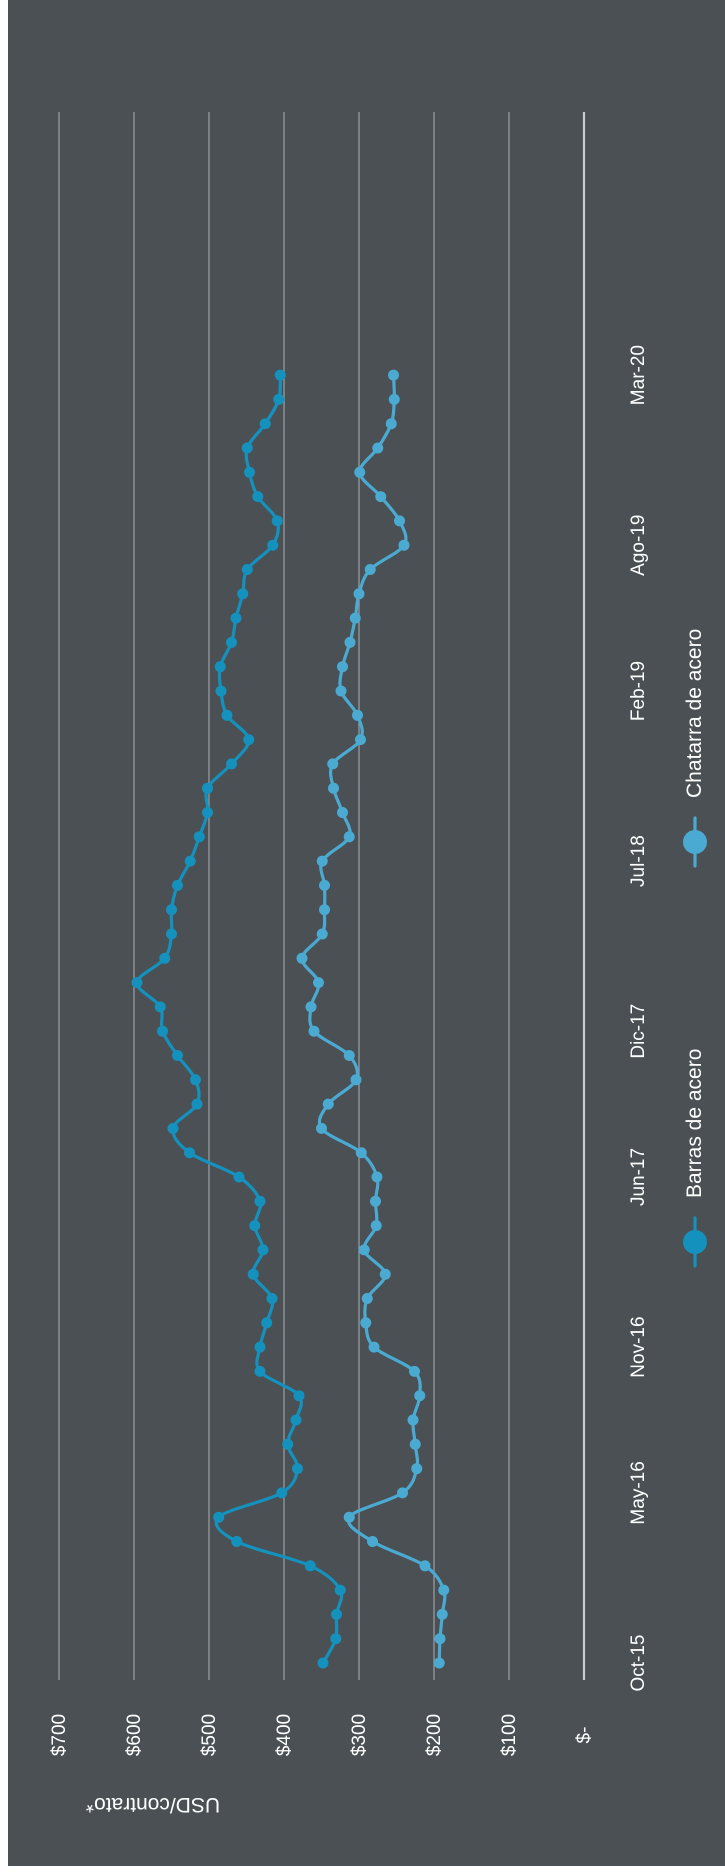 This screenshot has height=1876, width=725. What do you see at coordinates (284, 1735) in the screenshot?
I see `y-tick-label: $400` at bounding box center [284, 1735].